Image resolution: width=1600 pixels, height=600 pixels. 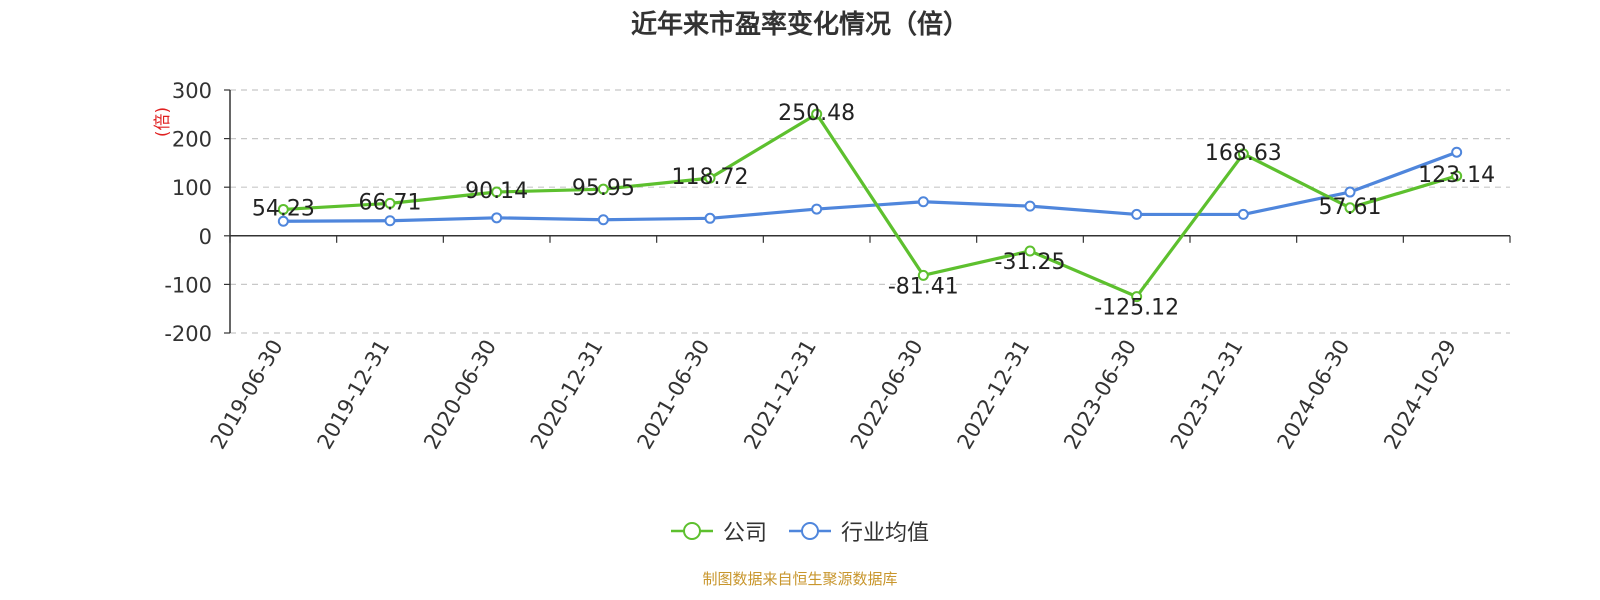 I want to click on legend-industry-line-icon, so click(x=810, y=531).